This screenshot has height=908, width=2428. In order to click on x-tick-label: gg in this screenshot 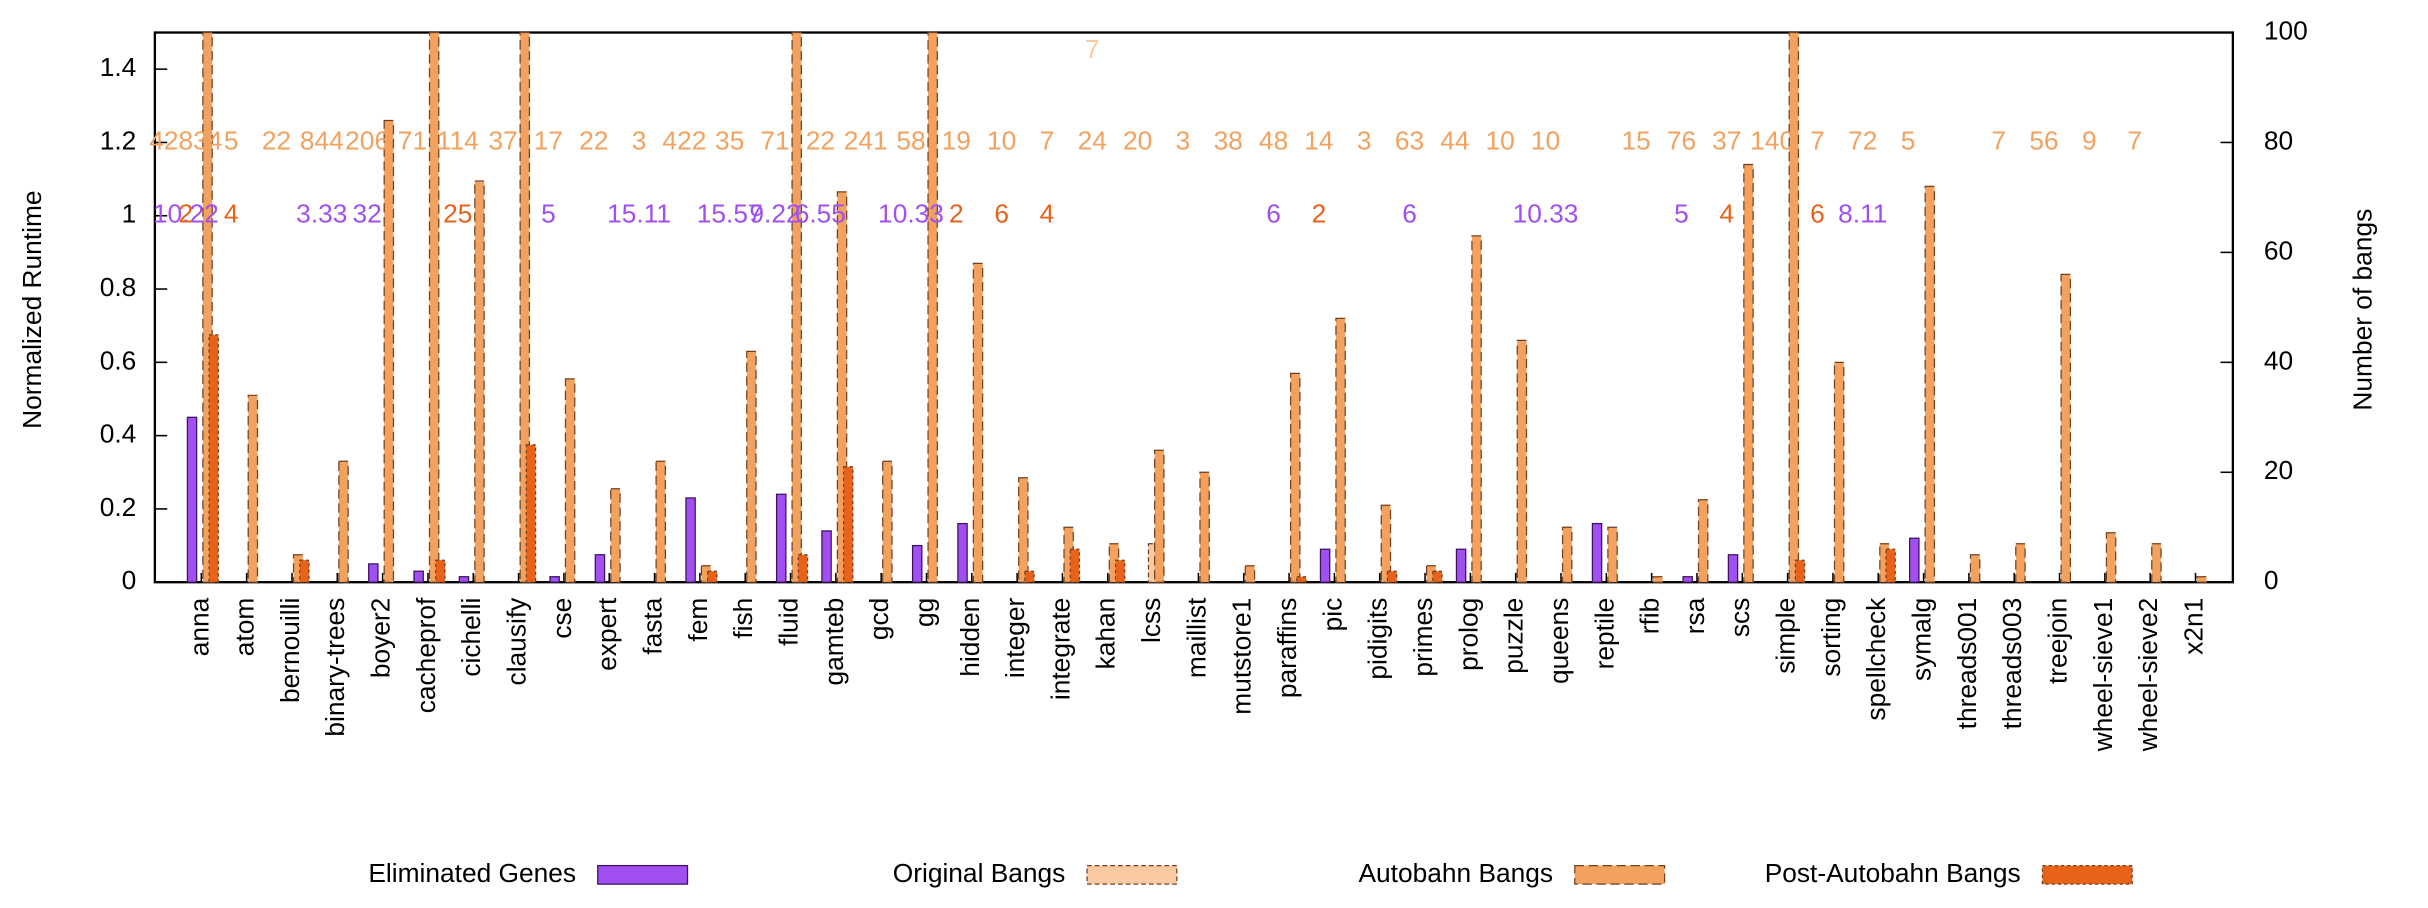, I will do `click(924, 612)`.